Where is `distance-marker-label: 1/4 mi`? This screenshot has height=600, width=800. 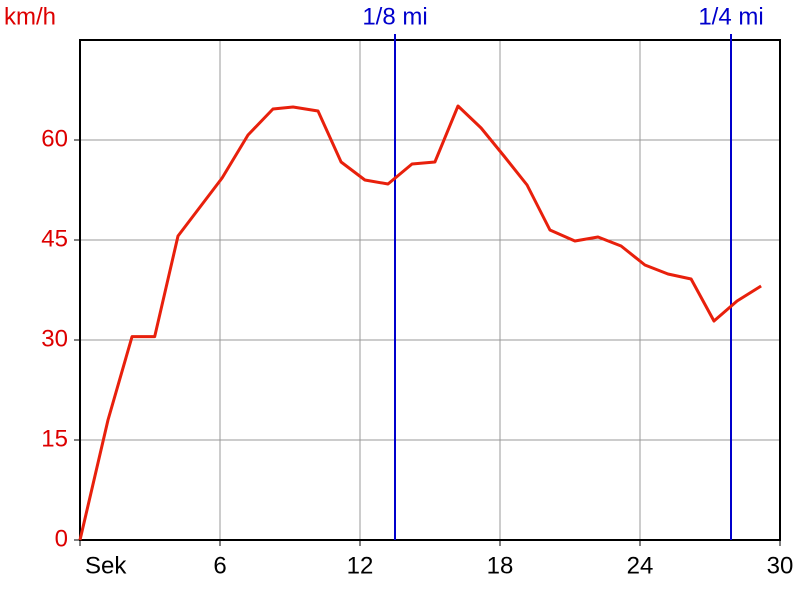
distance-marker-label: 1/4 mi is located at coordinates (730, 16).